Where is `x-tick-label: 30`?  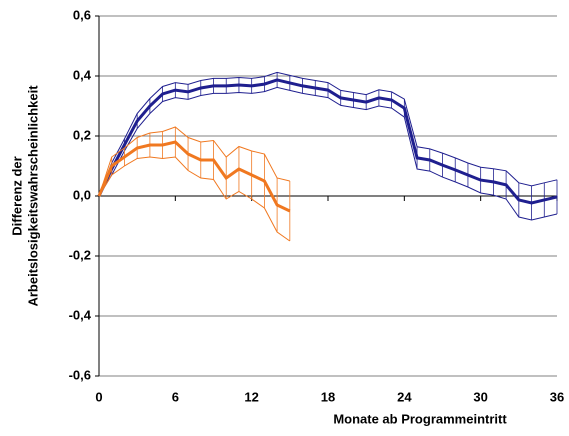
x-tick-label: 30 is located at coordinates (480, 396).